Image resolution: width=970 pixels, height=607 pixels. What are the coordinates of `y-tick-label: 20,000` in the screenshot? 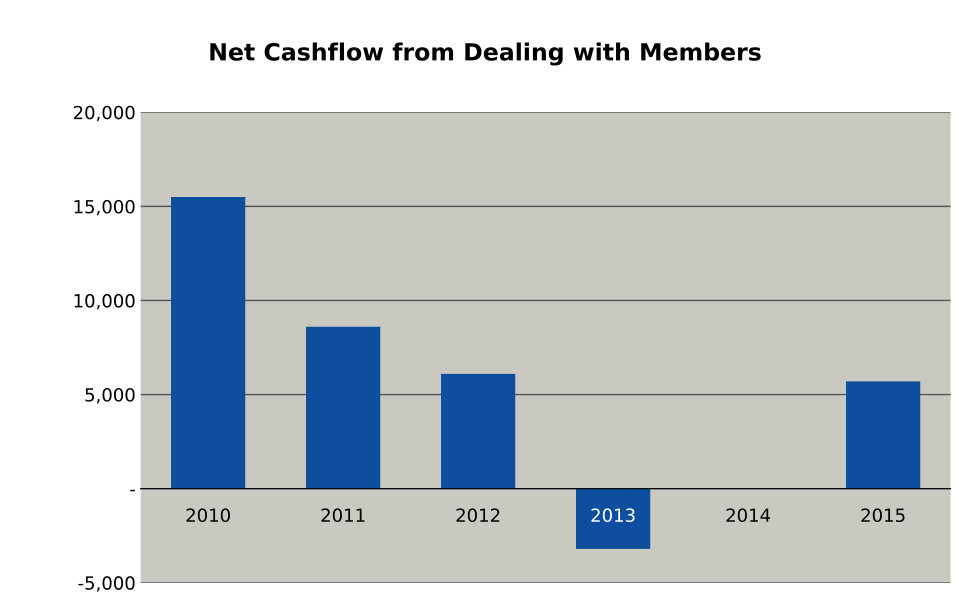 It's located at (104, 114).